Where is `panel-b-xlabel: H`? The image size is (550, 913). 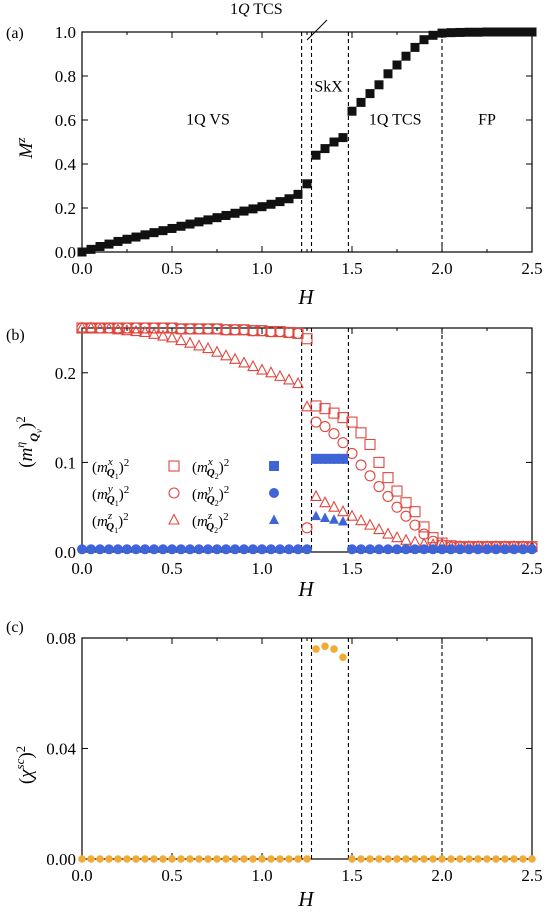 panel-b-xlabel: H is located at coordinates (306, 589).